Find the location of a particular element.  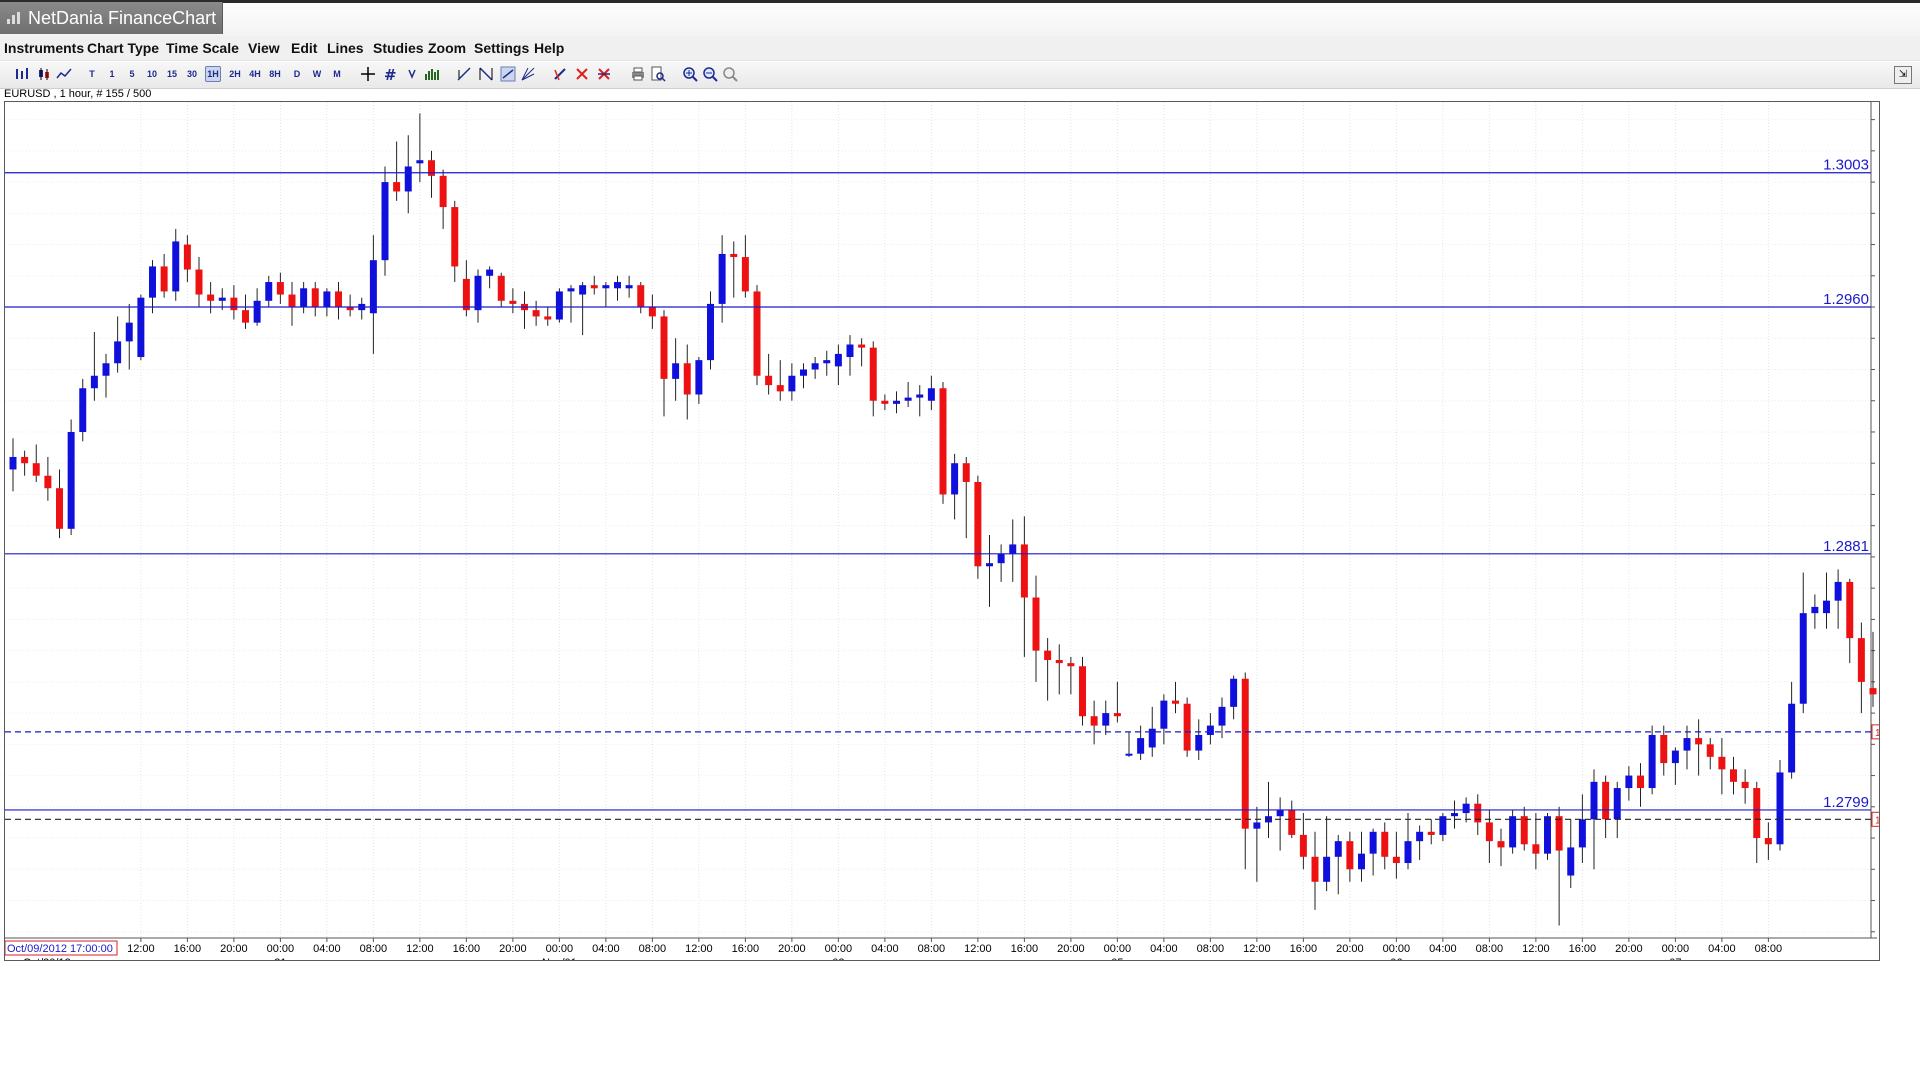

menu-settings: Settings is located at coordinates (502, 48).